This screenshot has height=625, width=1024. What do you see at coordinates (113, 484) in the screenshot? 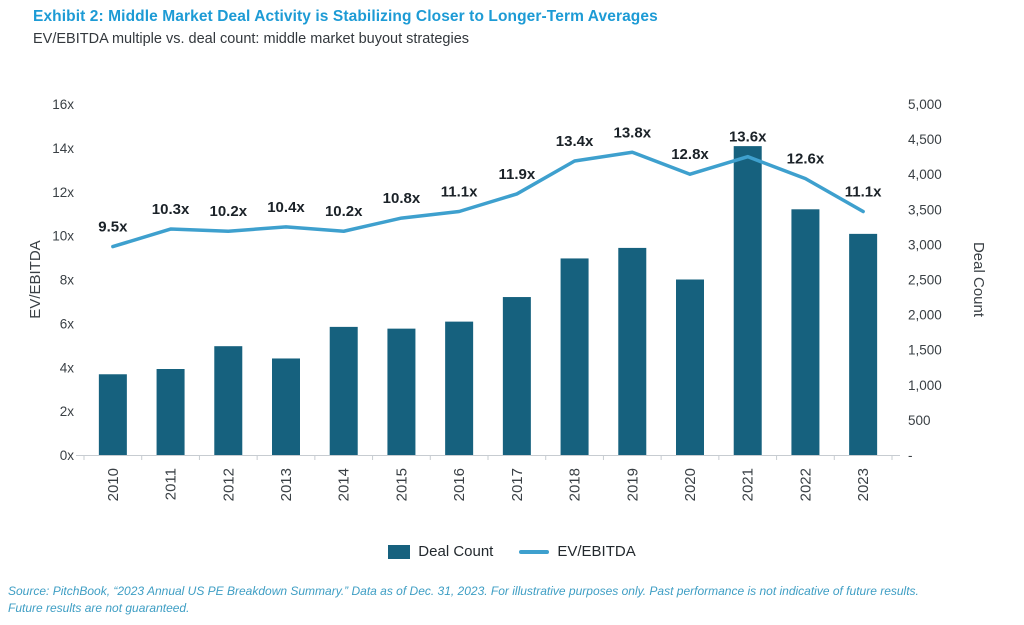
I see `year-label: 2010` at bounding box center [113, 484].